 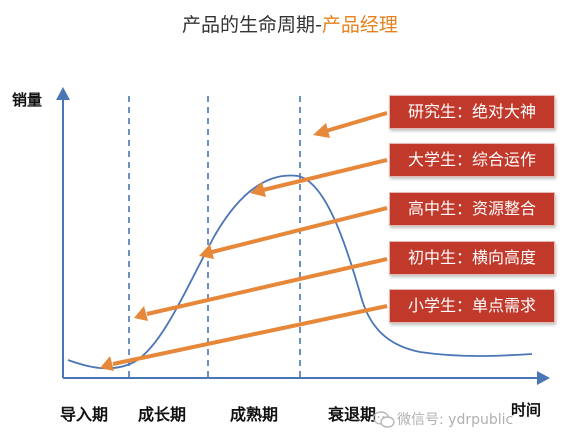 I want to click on watermark-text: 微信号: ydrpublic, so click(x=455, y=420).